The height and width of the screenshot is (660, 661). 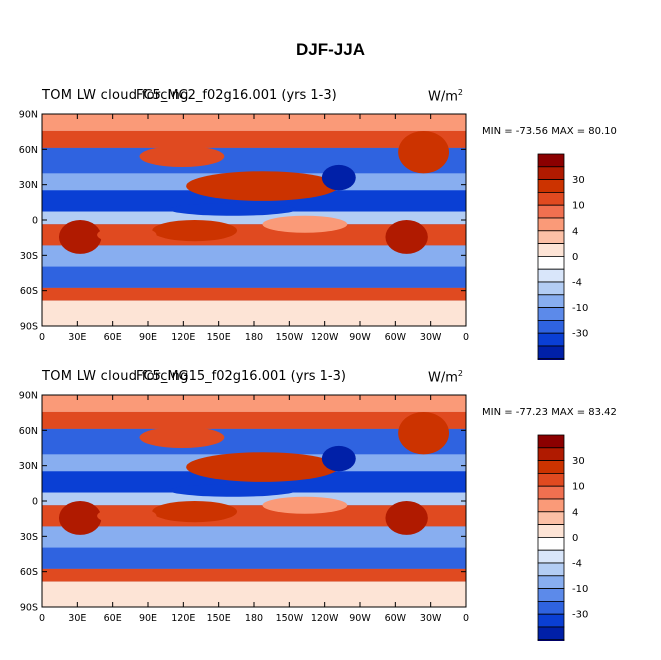 I want to click on panel-min-max: MIN = -77.23 MAX = 83.42, so click(x=549, y=412).